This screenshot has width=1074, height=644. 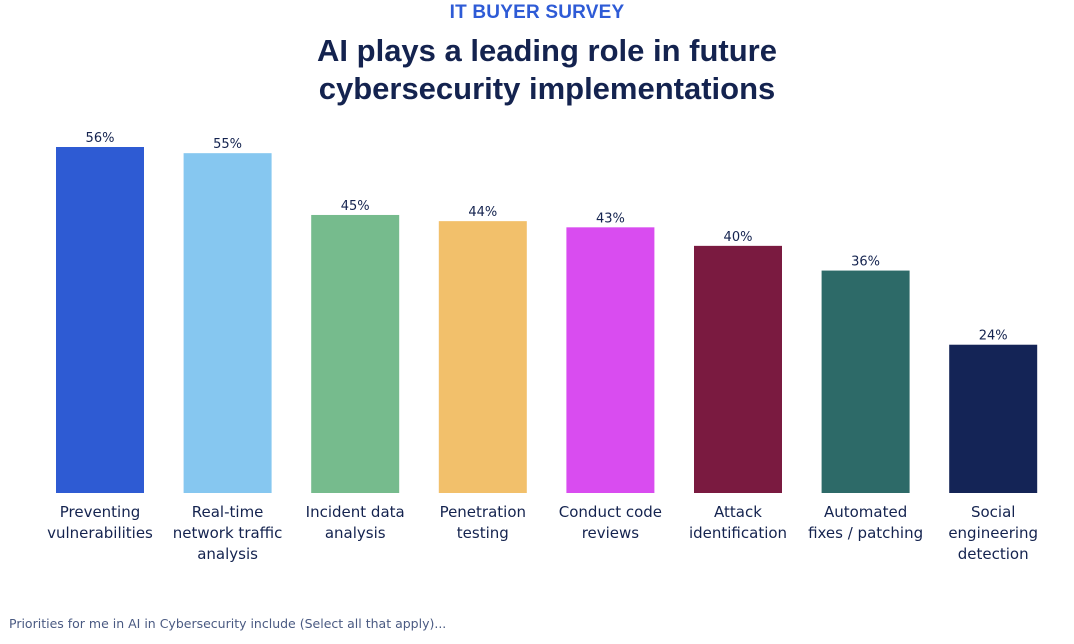 What do you see at coordinates (355, 206) in the screenshot?
I see `data-label: 45%` at bounding box center [355, 206].